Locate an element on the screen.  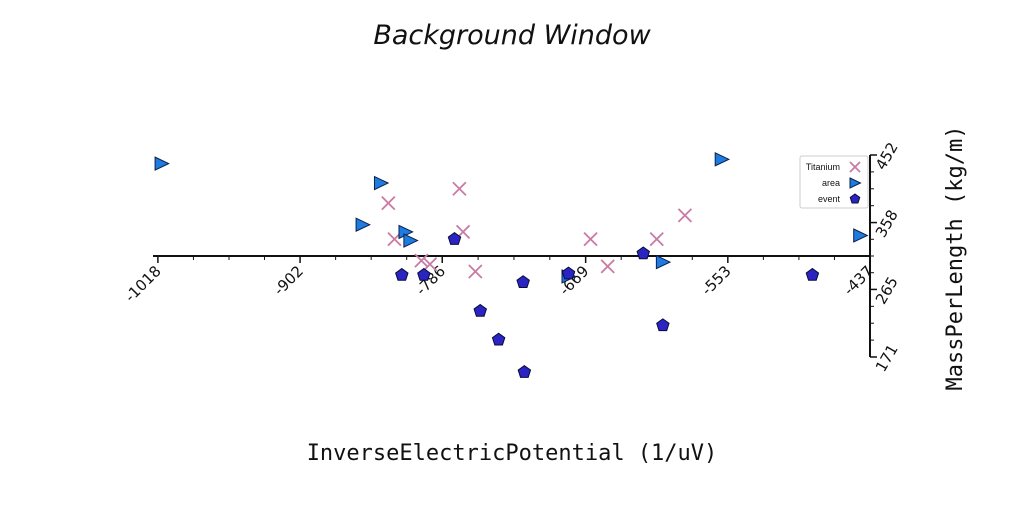
y-tick-label: 171 is located at coordinates (887, 358).